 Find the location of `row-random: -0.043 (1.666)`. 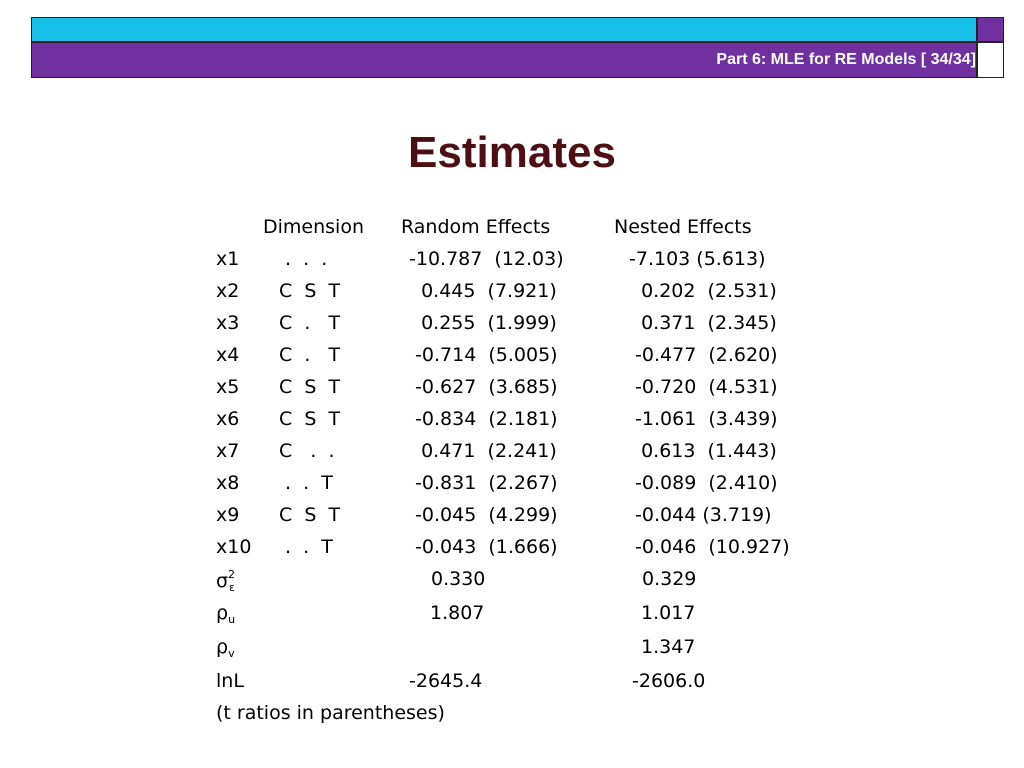

row-random: -0.043 (1.666) is located at coordinates (483, 547).